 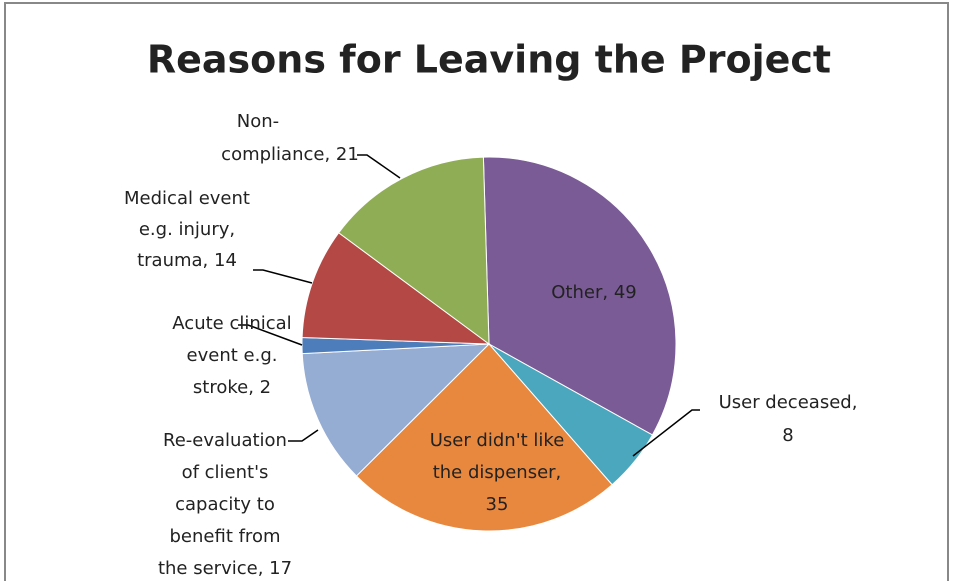 I want to click on data-label: Acute clinical, so click(x=231, y=323).